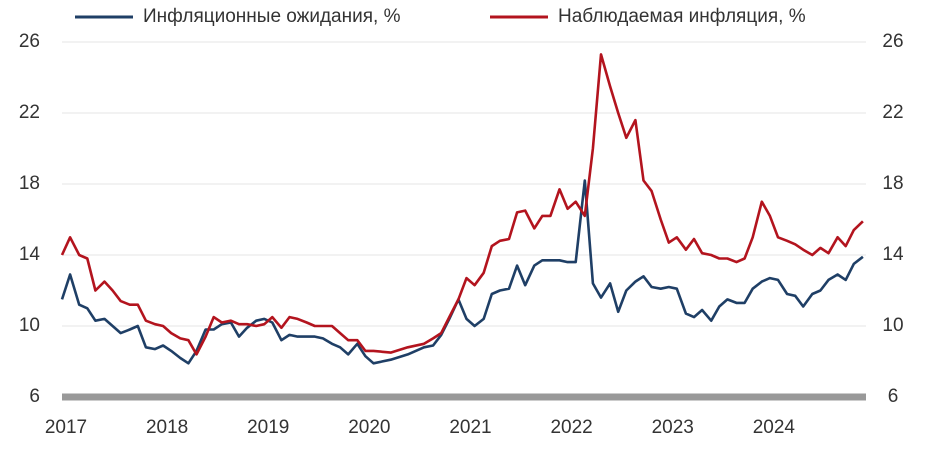 This screenshot has height=458, width=938. I want to click on x-tick-label: 2019, so click(268, 427).